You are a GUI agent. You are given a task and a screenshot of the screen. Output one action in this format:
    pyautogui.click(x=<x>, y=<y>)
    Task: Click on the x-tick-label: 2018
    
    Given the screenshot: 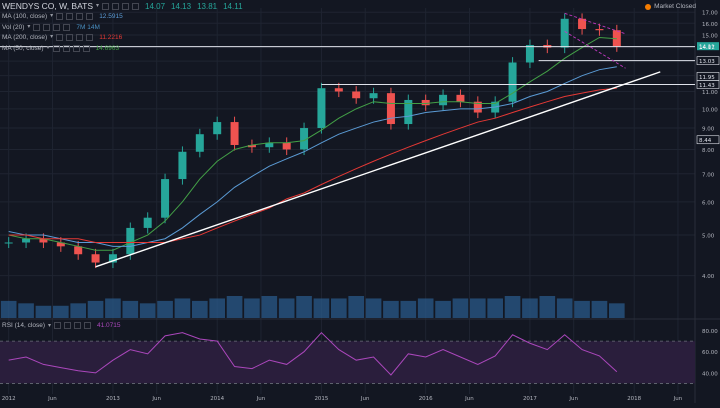 What is the action you would take?
    pyautogui.click(x=634, y=399)
    